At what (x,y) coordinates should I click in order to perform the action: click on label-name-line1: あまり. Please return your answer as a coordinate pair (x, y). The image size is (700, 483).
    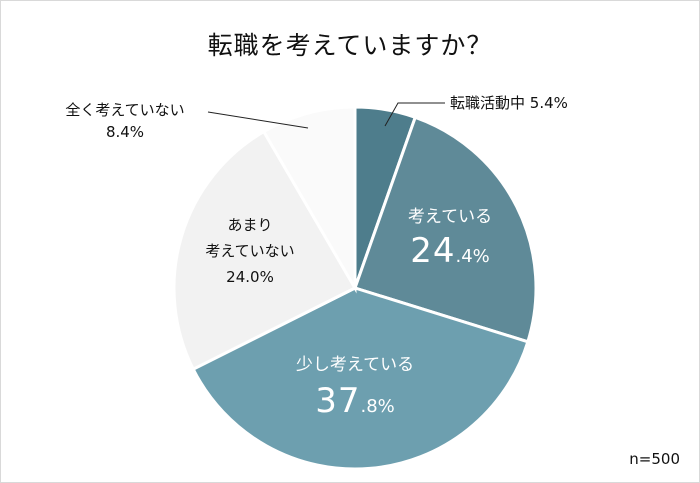
    Looking at the image, I should click on (250, 225).